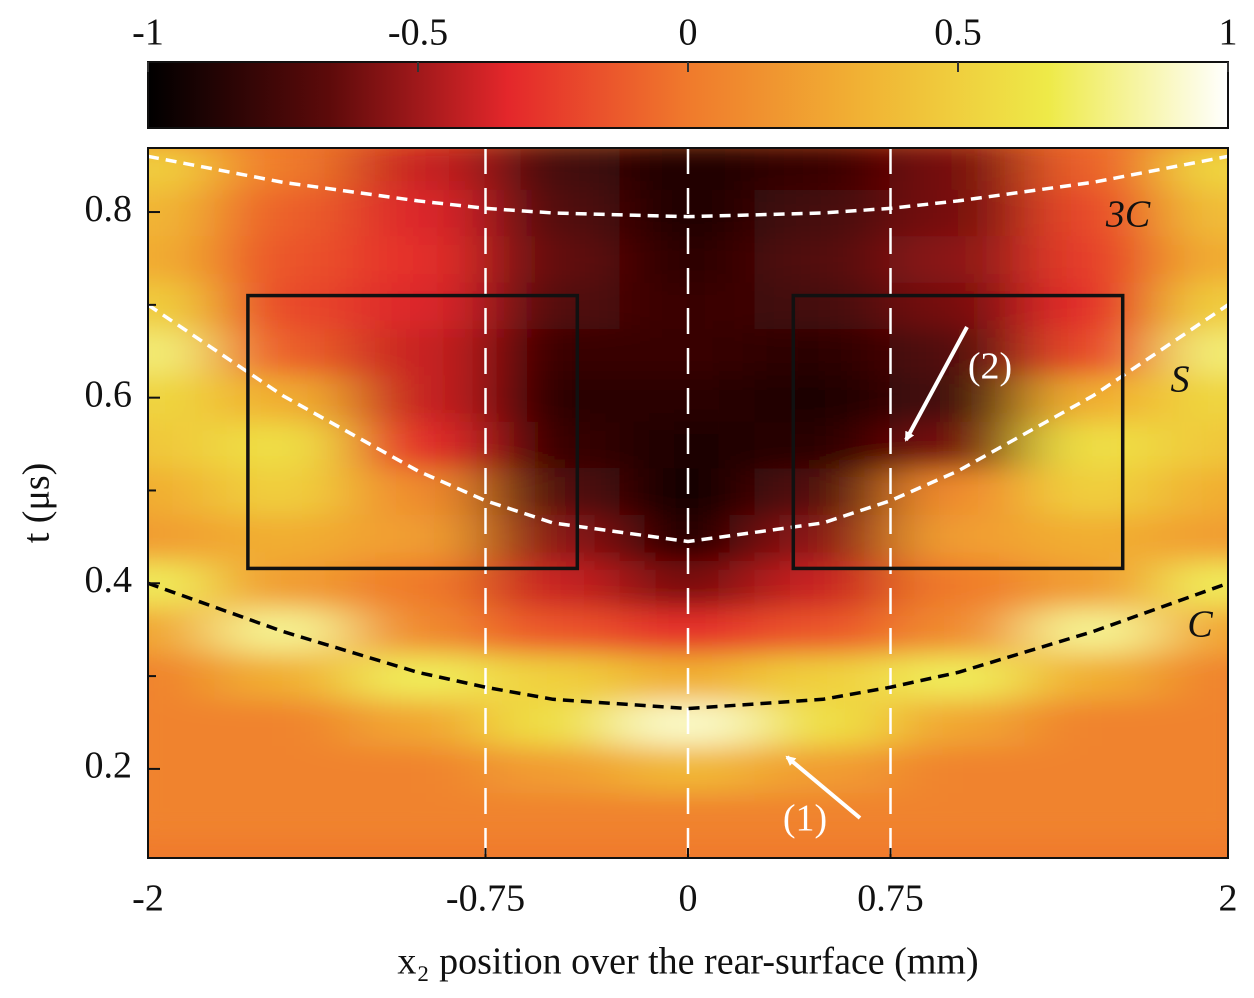  Describe the element at coordinates (1228, 899) in the screenshot. I see `x-tick-label: 2` at that location.